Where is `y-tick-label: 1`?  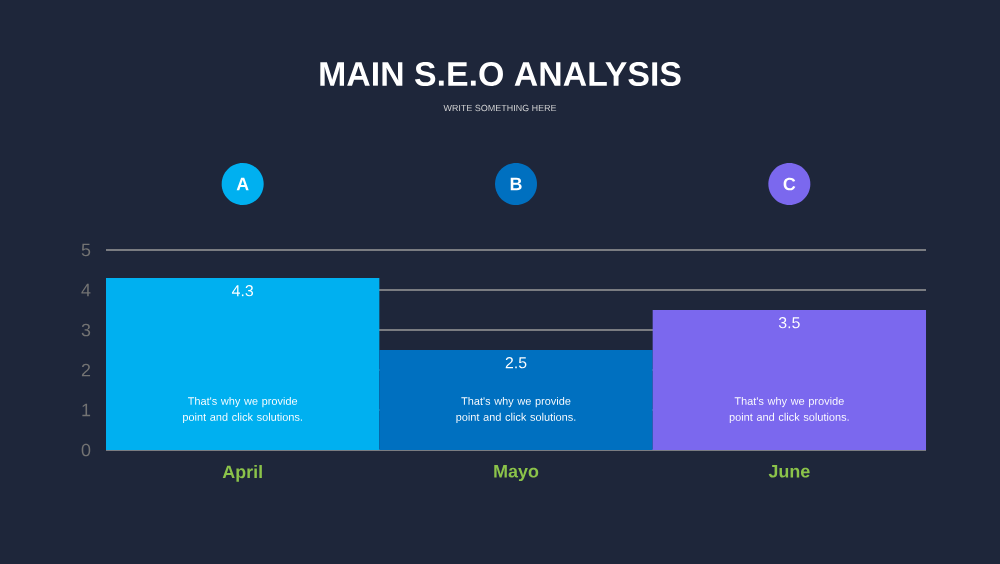
y-tick-label: 1 is located at coordinates (86, 410).